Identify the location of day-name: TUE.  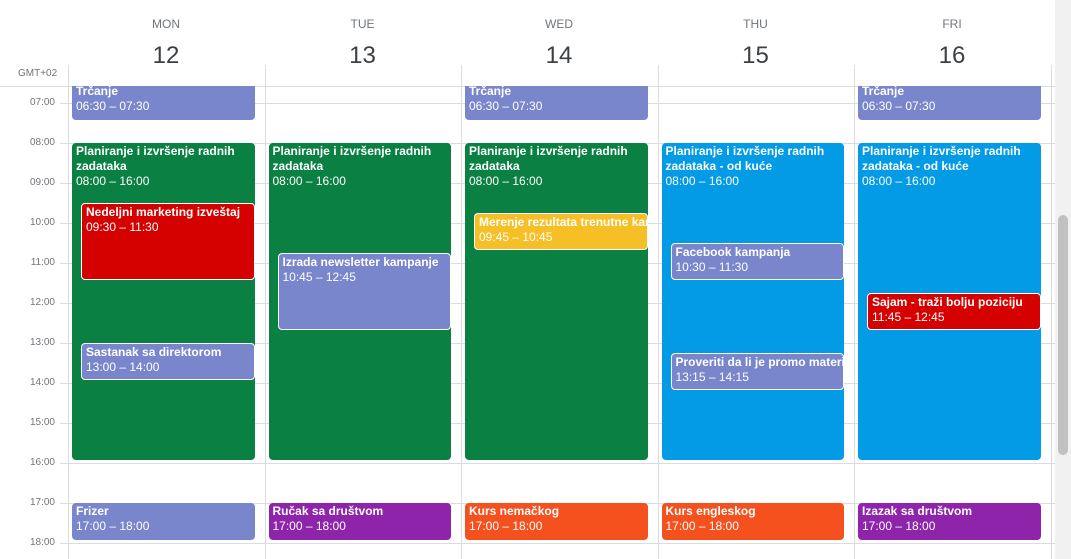
(362, 24).